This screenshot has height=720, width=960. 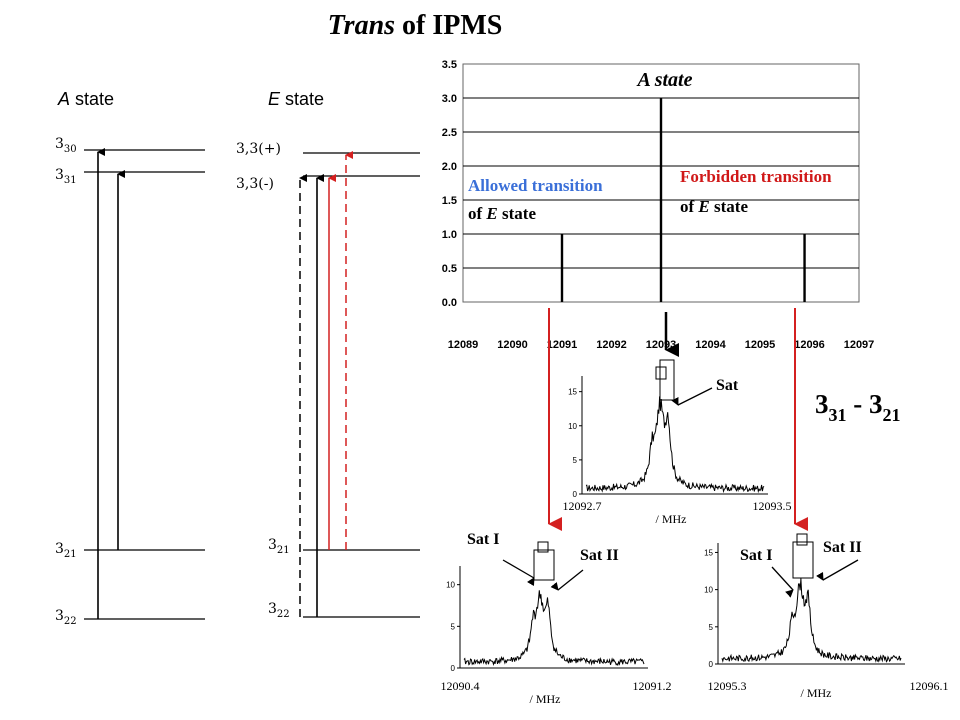 What do you see at coordinates (279, 546) in the screenshot?
I see `level-label-e-321: 321` at bounding box center [279, 546].